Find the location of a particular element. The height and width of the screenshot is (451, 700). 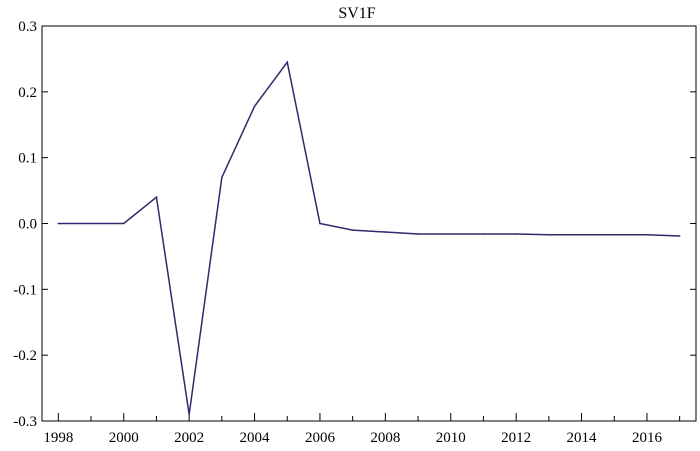

x-tick-label: 2008 is located at coordinates (385, 438).